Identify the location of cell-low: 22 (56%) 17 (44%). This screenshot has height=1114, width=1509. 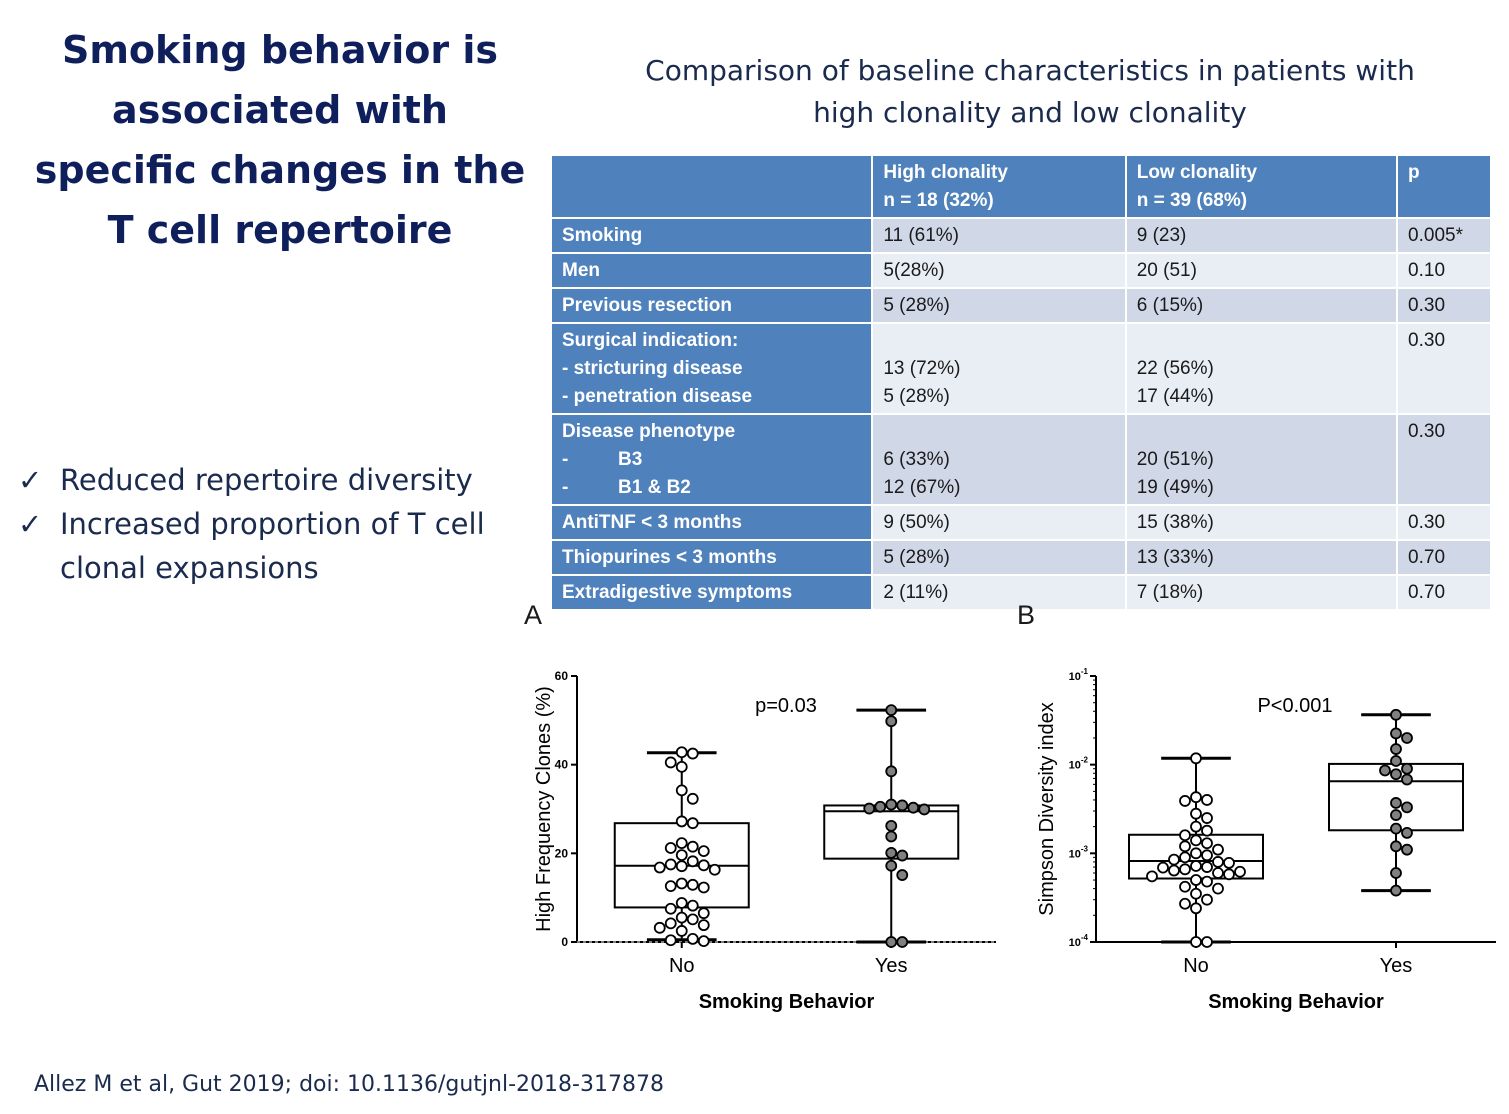
(1261, 368).